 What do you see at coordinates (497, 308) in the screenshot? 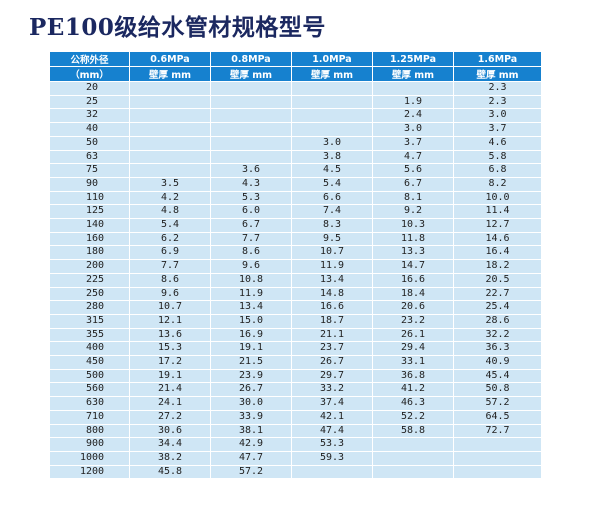
I see `cell-thickness-1-6: 25.4` at bounding box center [497, 308].